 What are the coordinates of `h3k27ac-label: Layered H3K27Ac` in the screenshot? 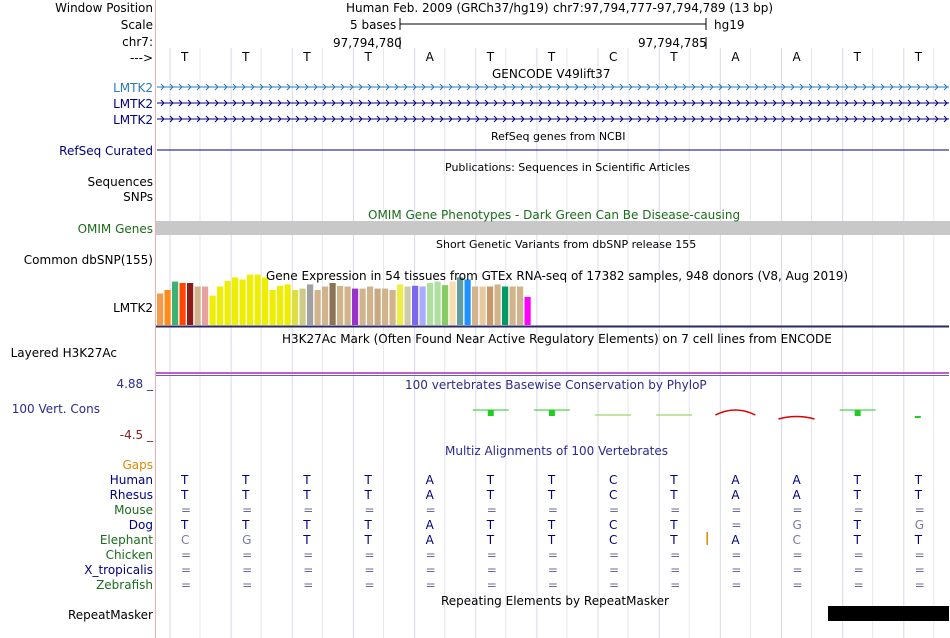 It's located at (63, 353).